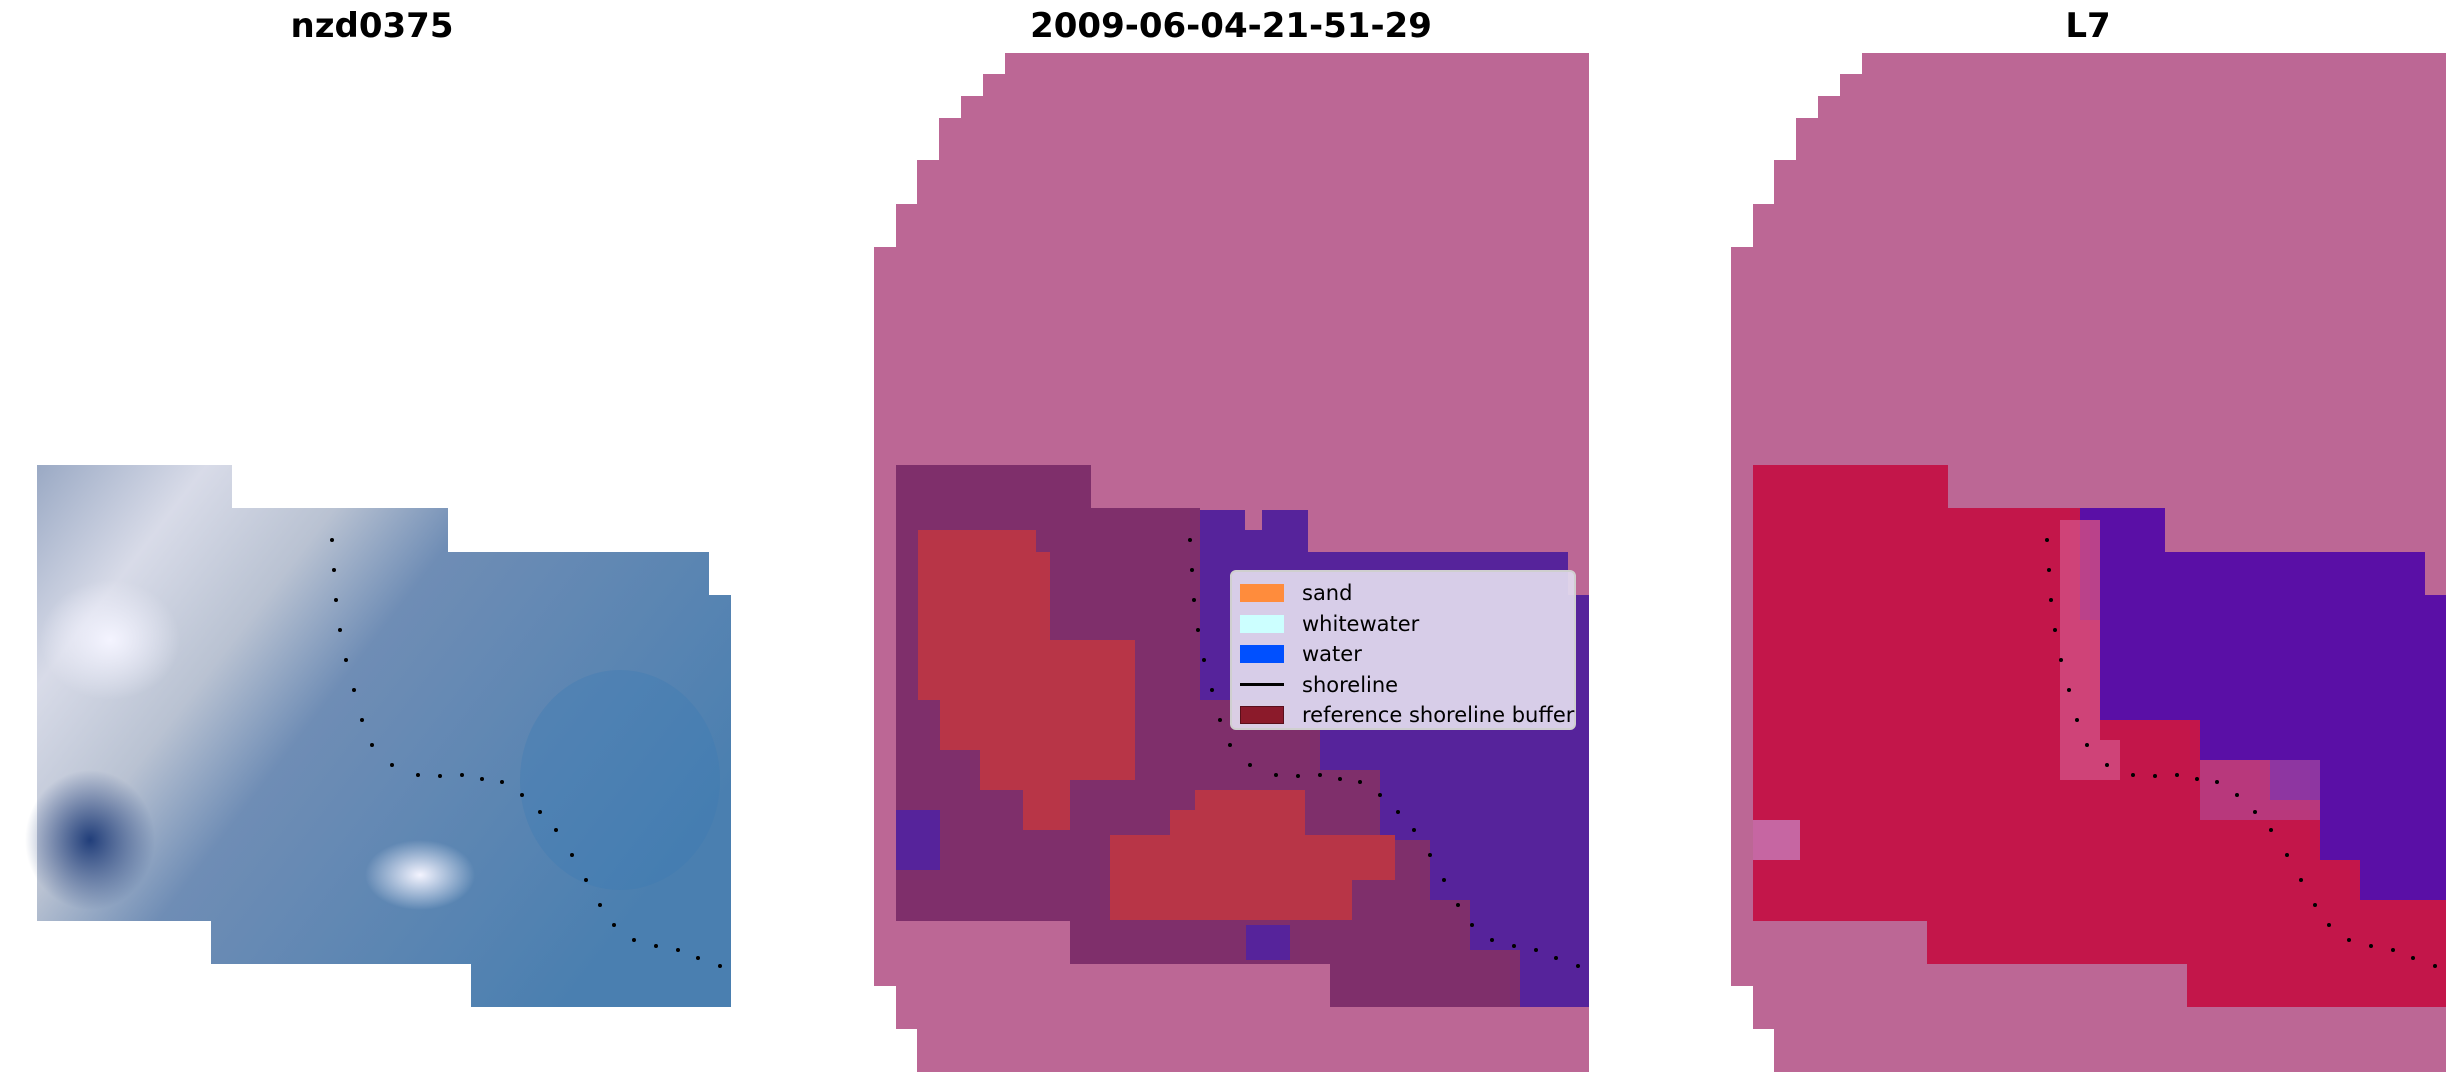 The width and height of the screenshot is (2460, 1086). I want to click on legend-item-reference-buffer: reference shoreline buffer, so click(1407, 715).